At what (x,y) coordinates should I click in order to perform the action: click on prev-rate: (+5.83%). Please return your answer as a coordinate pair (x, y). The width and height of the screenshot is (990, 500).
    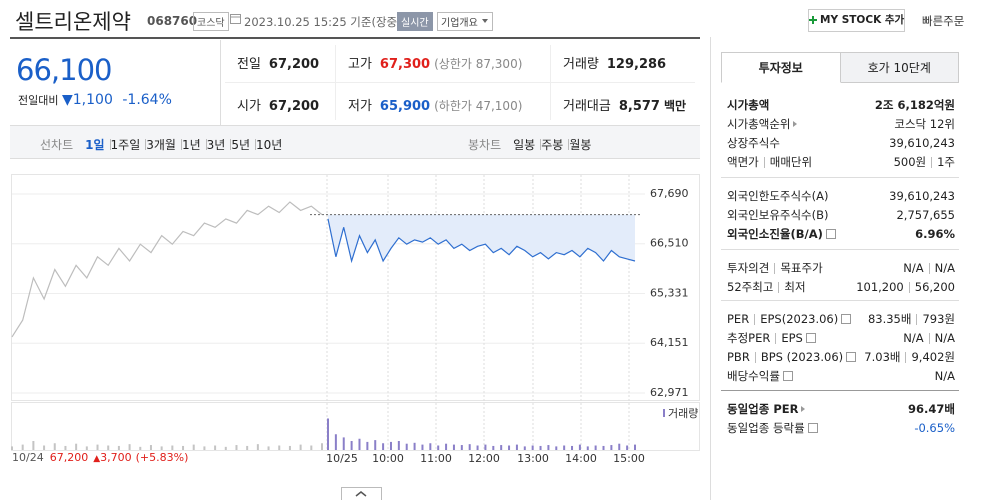
    Looking at the image, I should click on (162, 457).